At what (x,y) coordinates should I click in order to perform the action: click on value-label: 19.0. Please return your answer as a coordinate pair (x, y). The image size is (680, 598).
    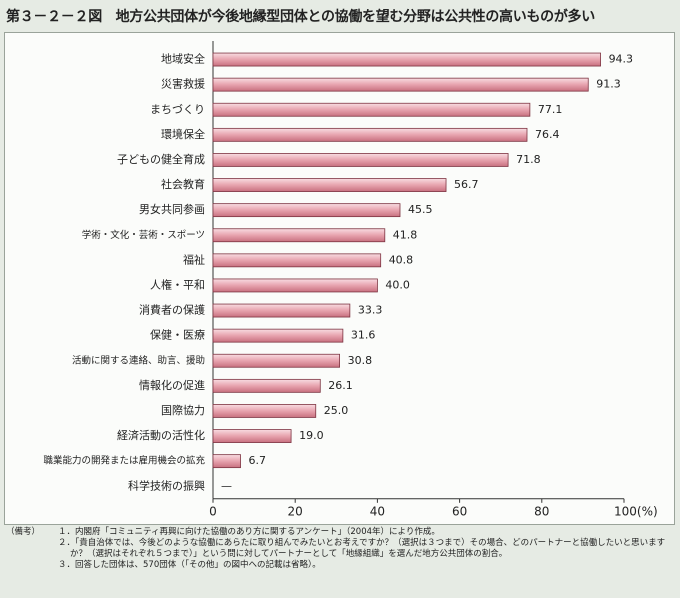
    Looking at the image, I should click on (311, 435).